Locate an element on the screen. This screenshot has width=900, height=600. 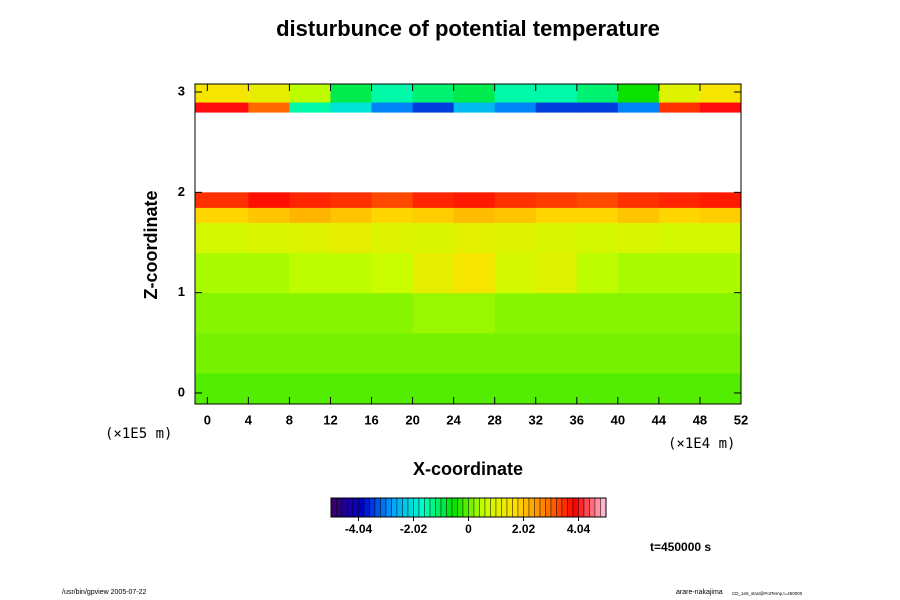
y-axis-label: Z-coordinate is located at coordinates (151, 244).